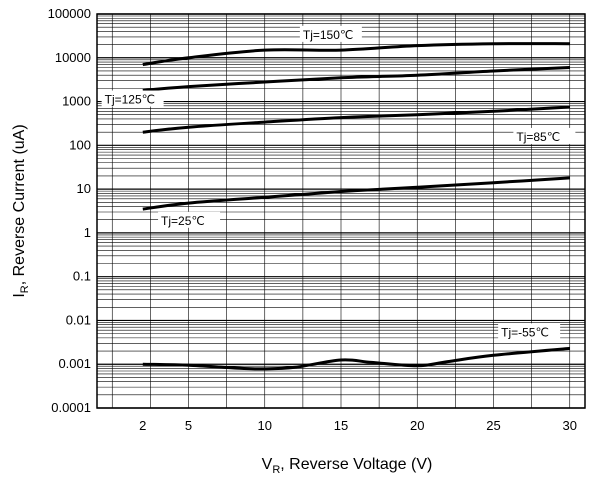 This screenshot has height=482, width=599. I want to click on x-tick-label: 30, so click(570, 425).